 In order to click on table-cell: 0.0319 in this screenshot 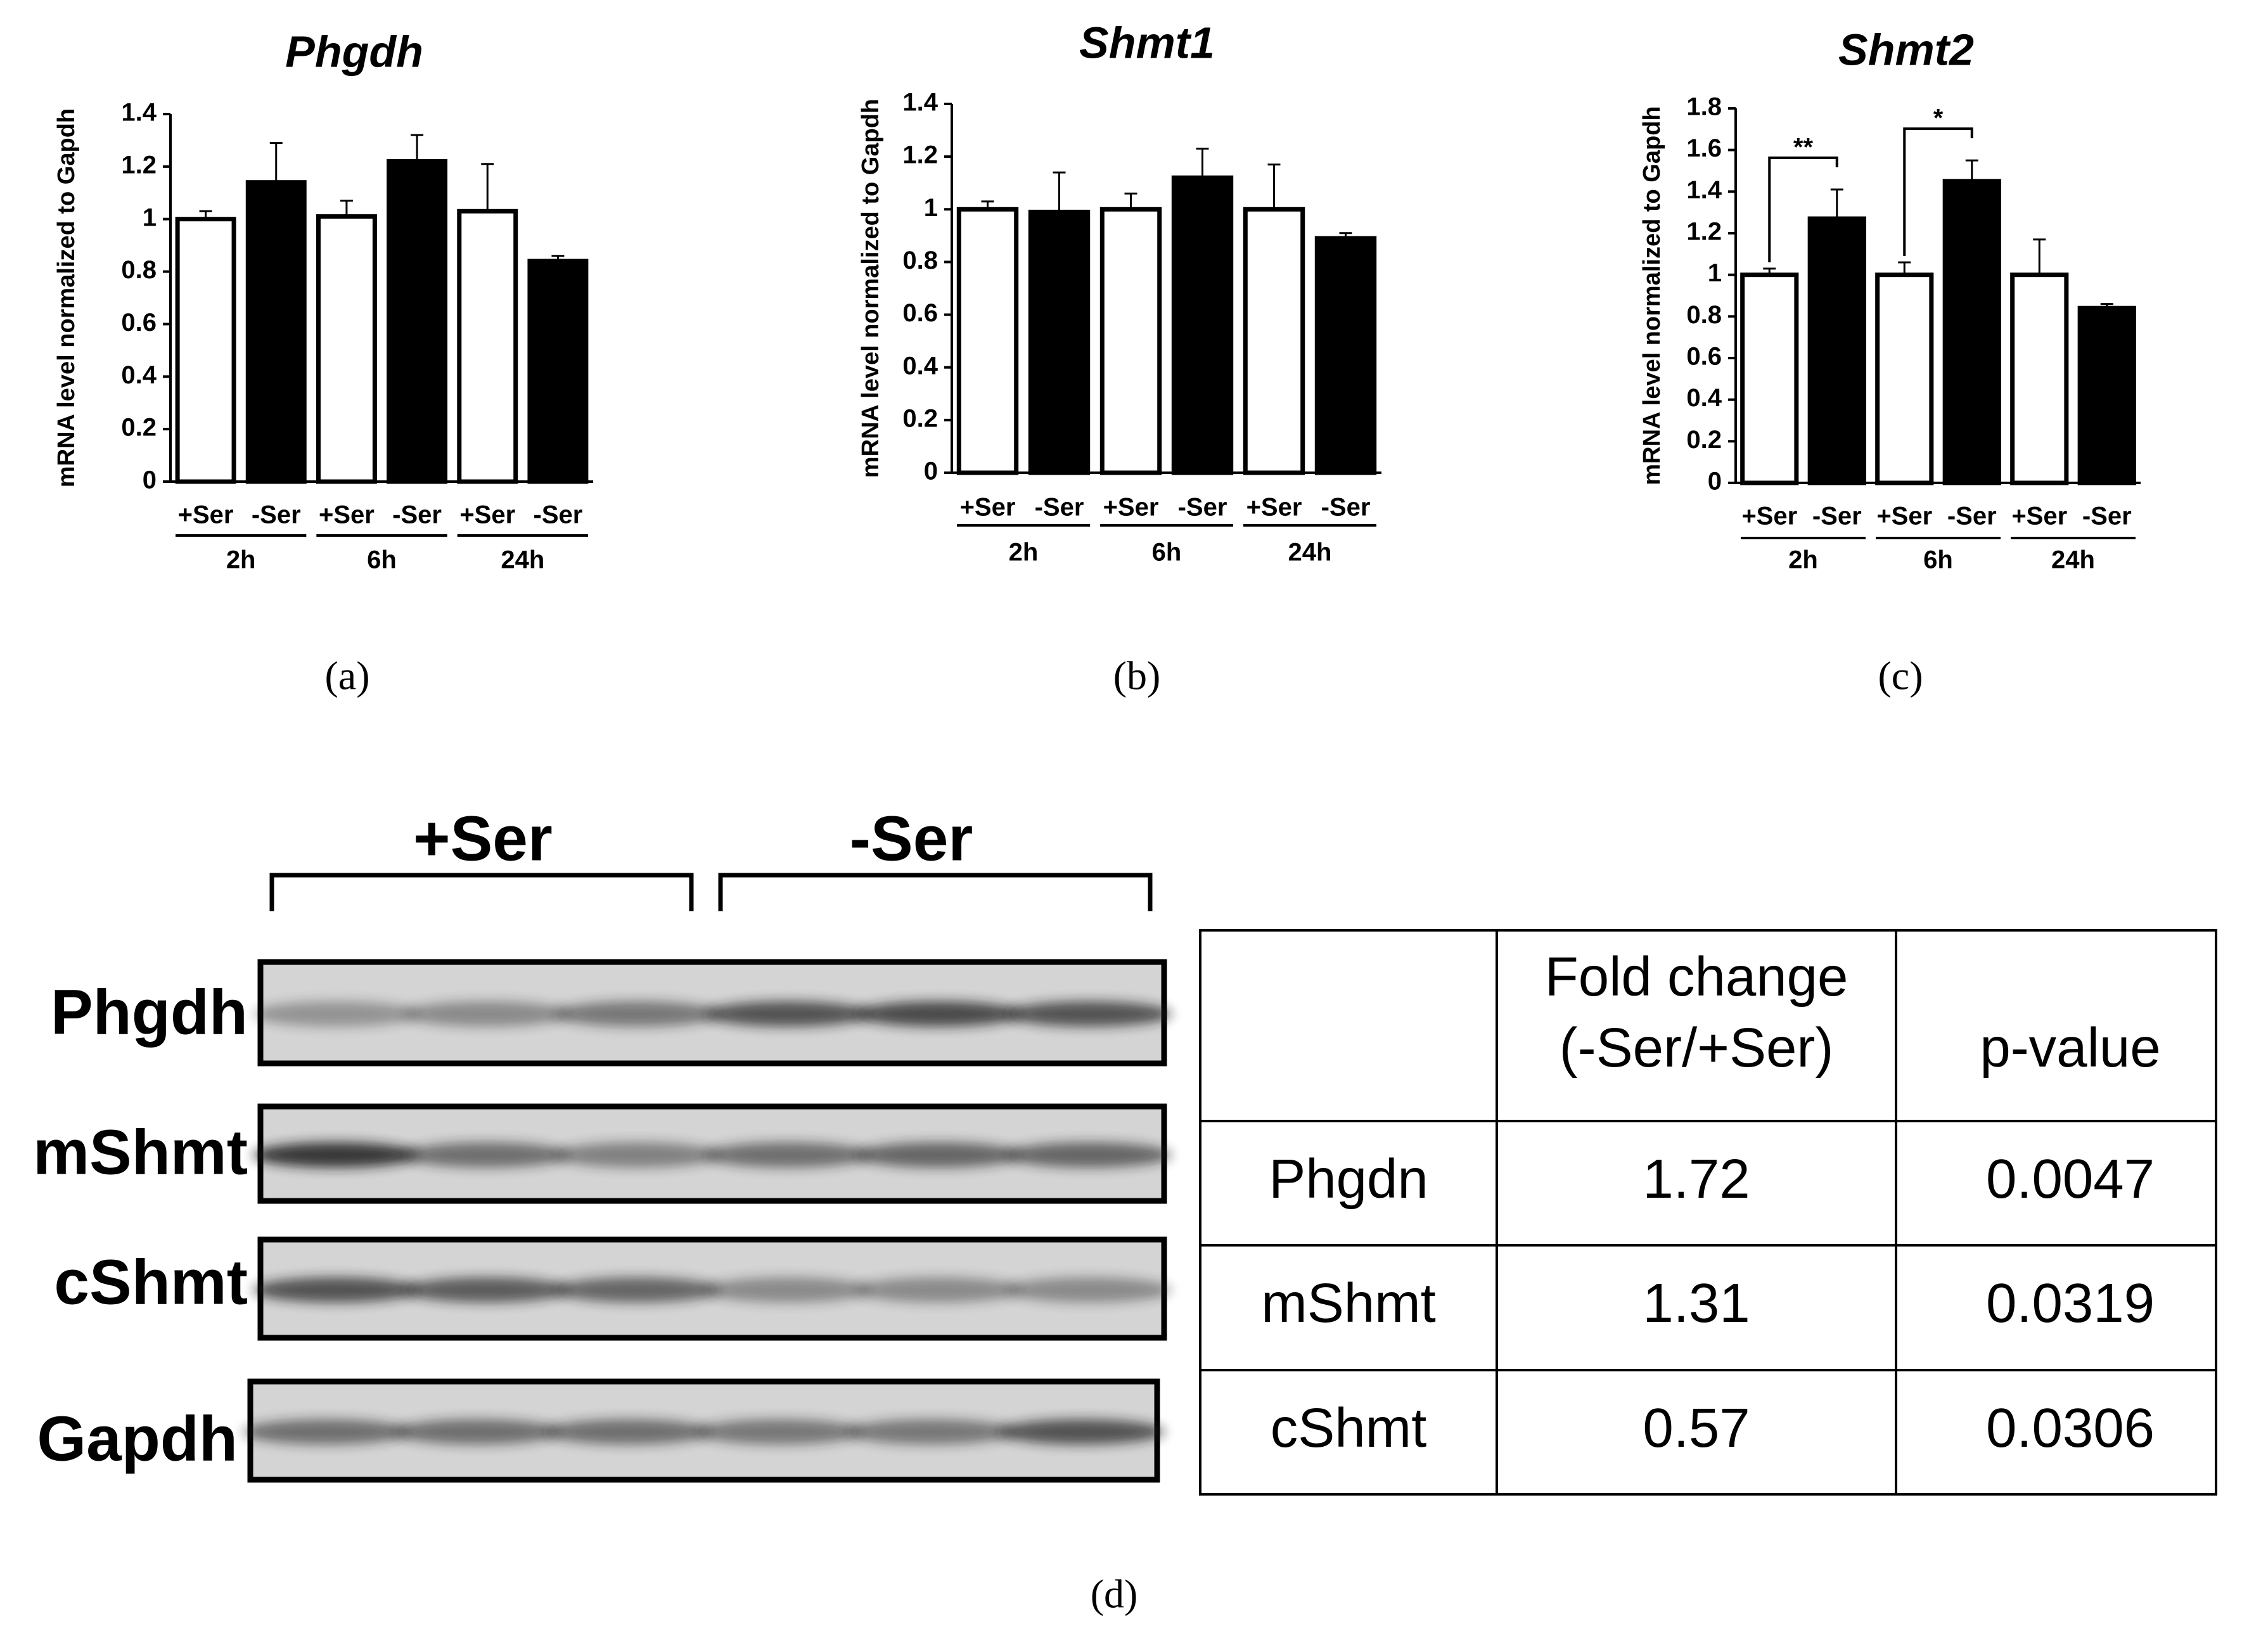, I will do `click(2070, 1303)`.